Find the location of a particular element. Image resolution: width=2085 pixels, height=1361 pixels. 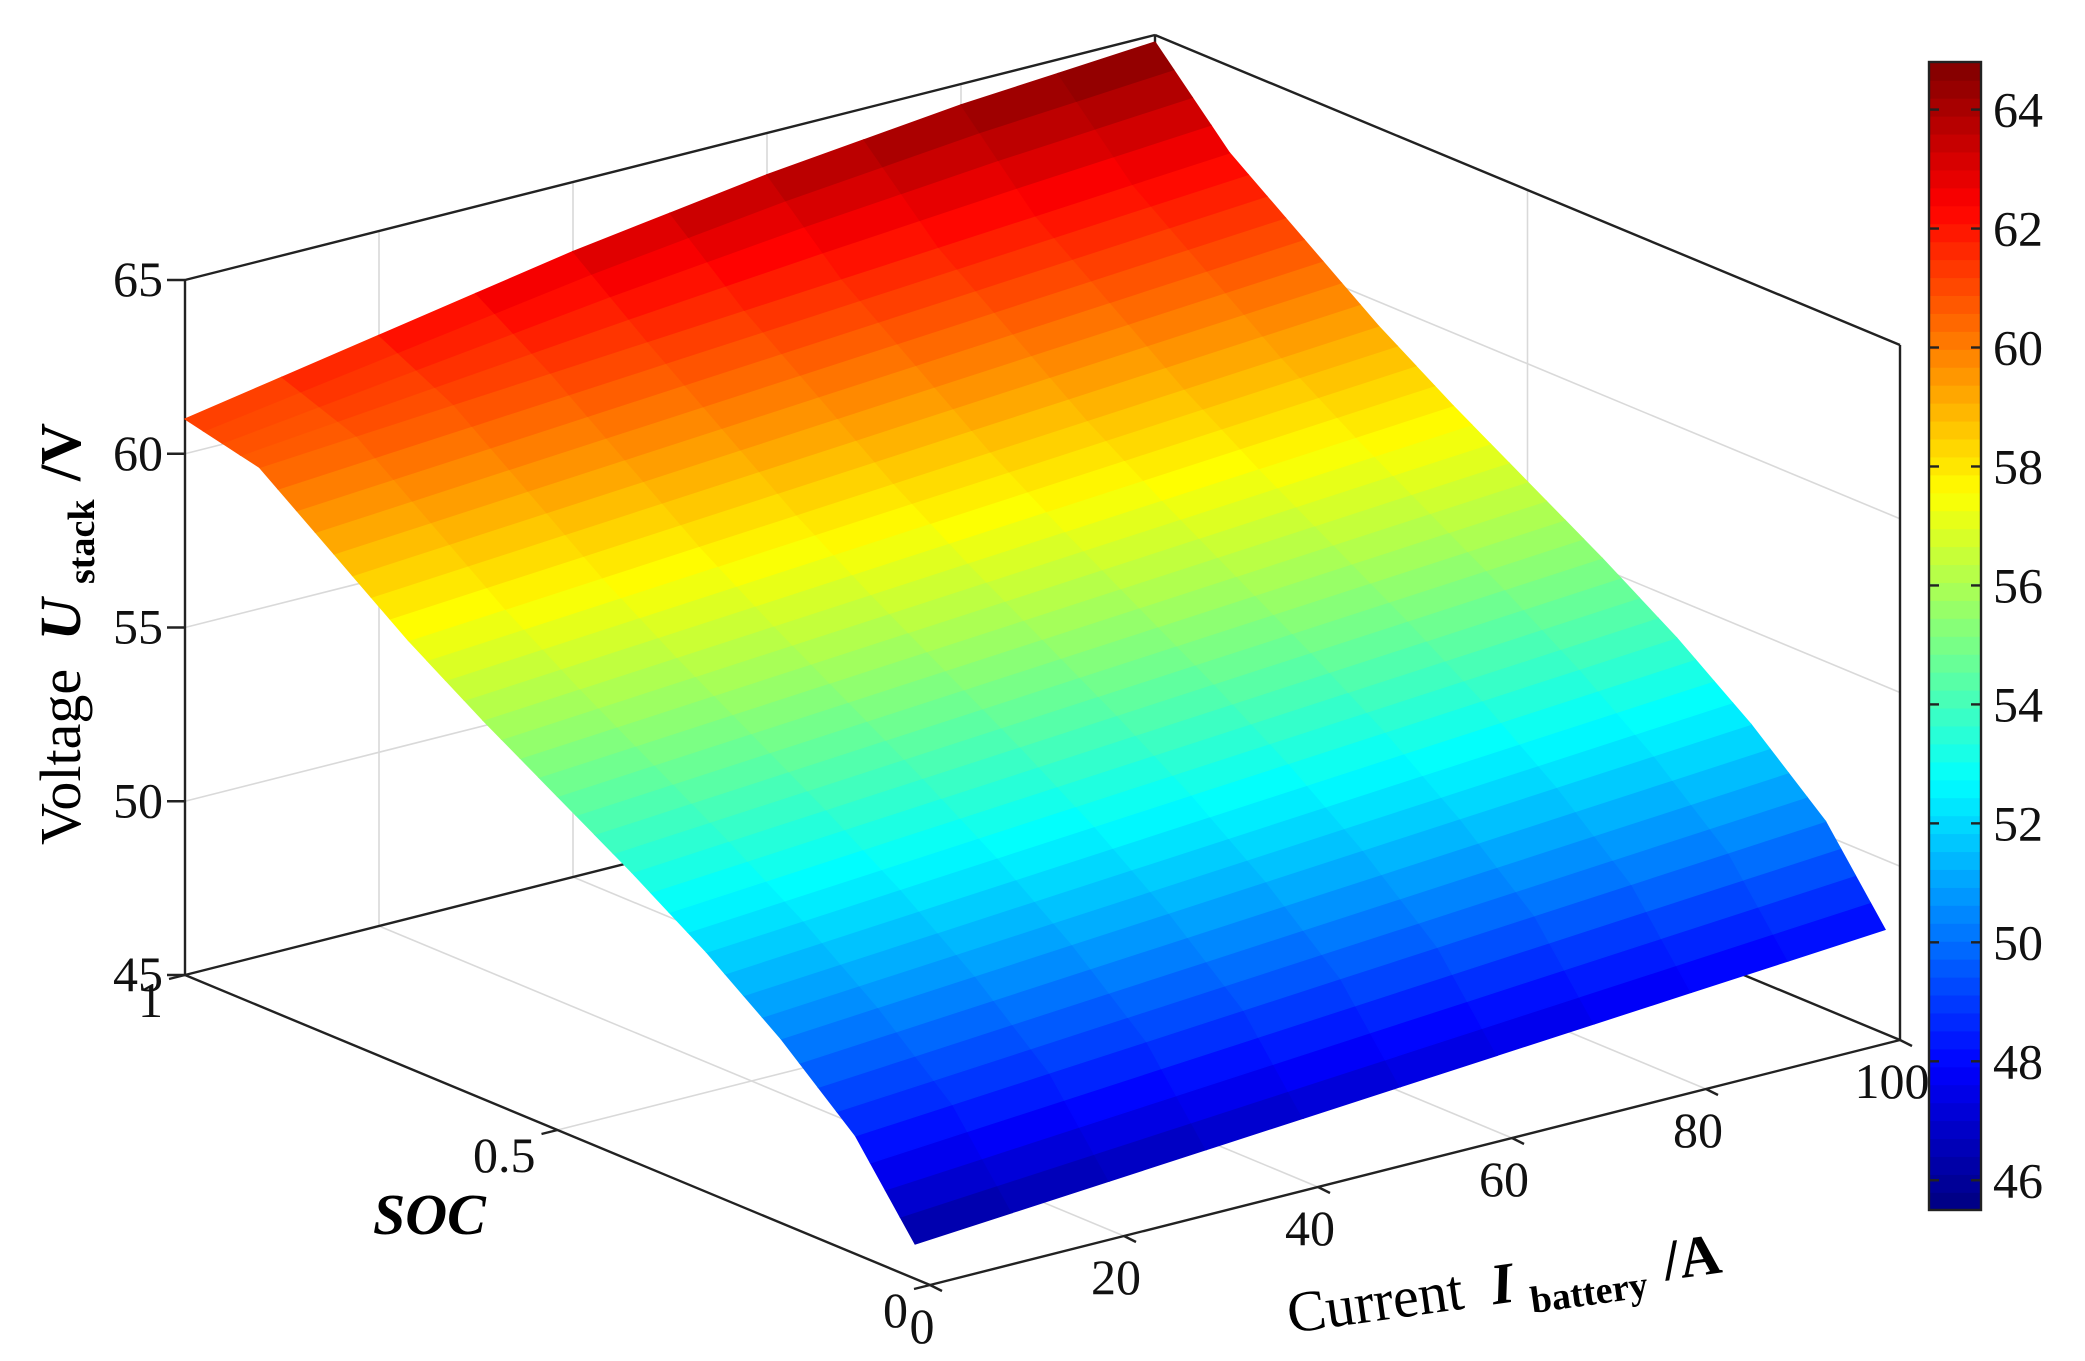

z-tick-label: 65 is located at coordinates (138, 279).